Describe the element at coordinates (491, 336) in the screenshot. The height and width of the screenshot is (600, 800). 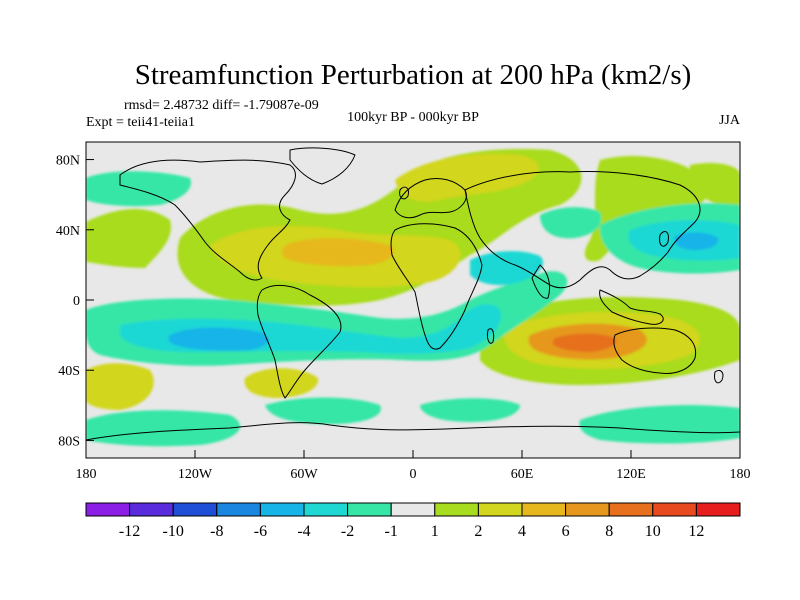
I see `coastline-madagascar` at that location.